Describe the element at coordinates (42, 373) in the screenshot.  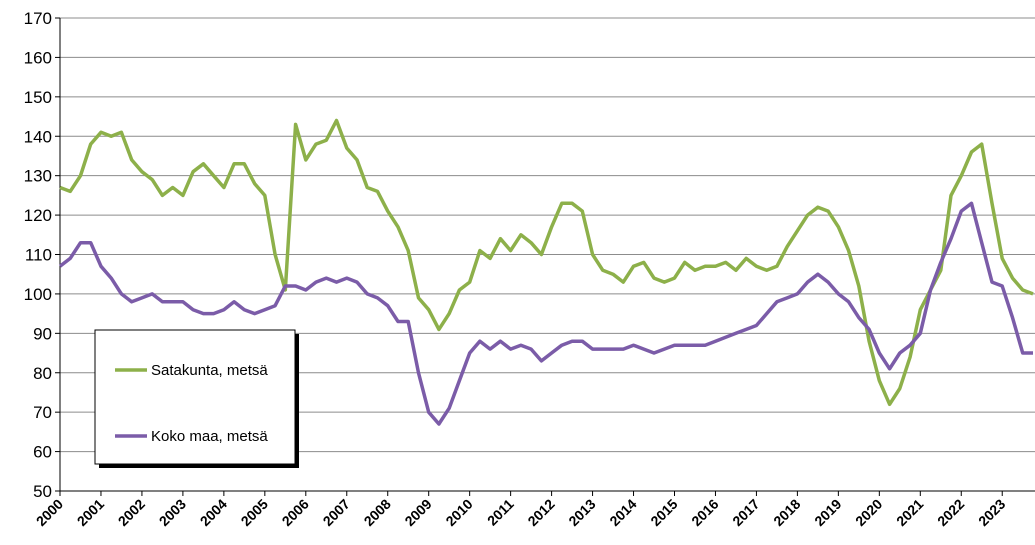
I see `y-tick-label: 80` at that location.